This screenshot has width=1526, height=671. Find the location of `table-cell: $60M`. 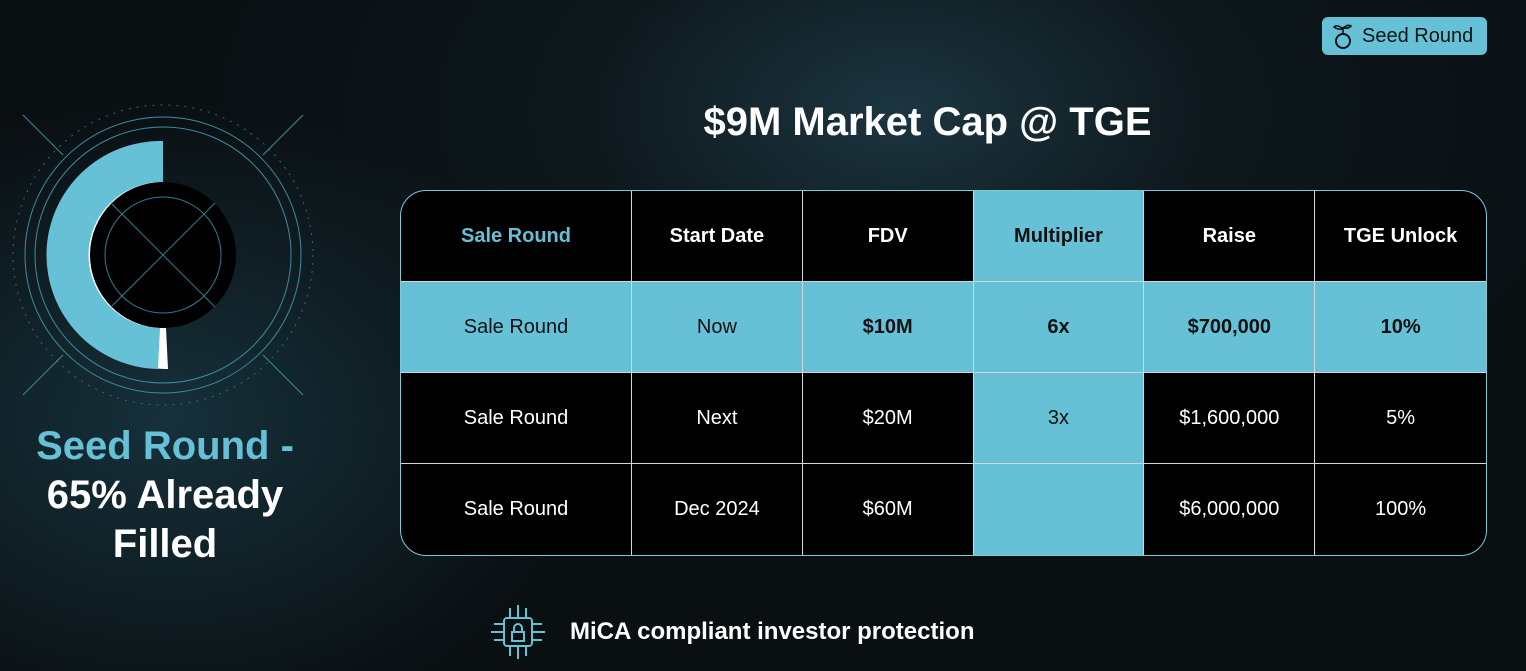

table-cell: $60M is located at coordinates (888, 509).